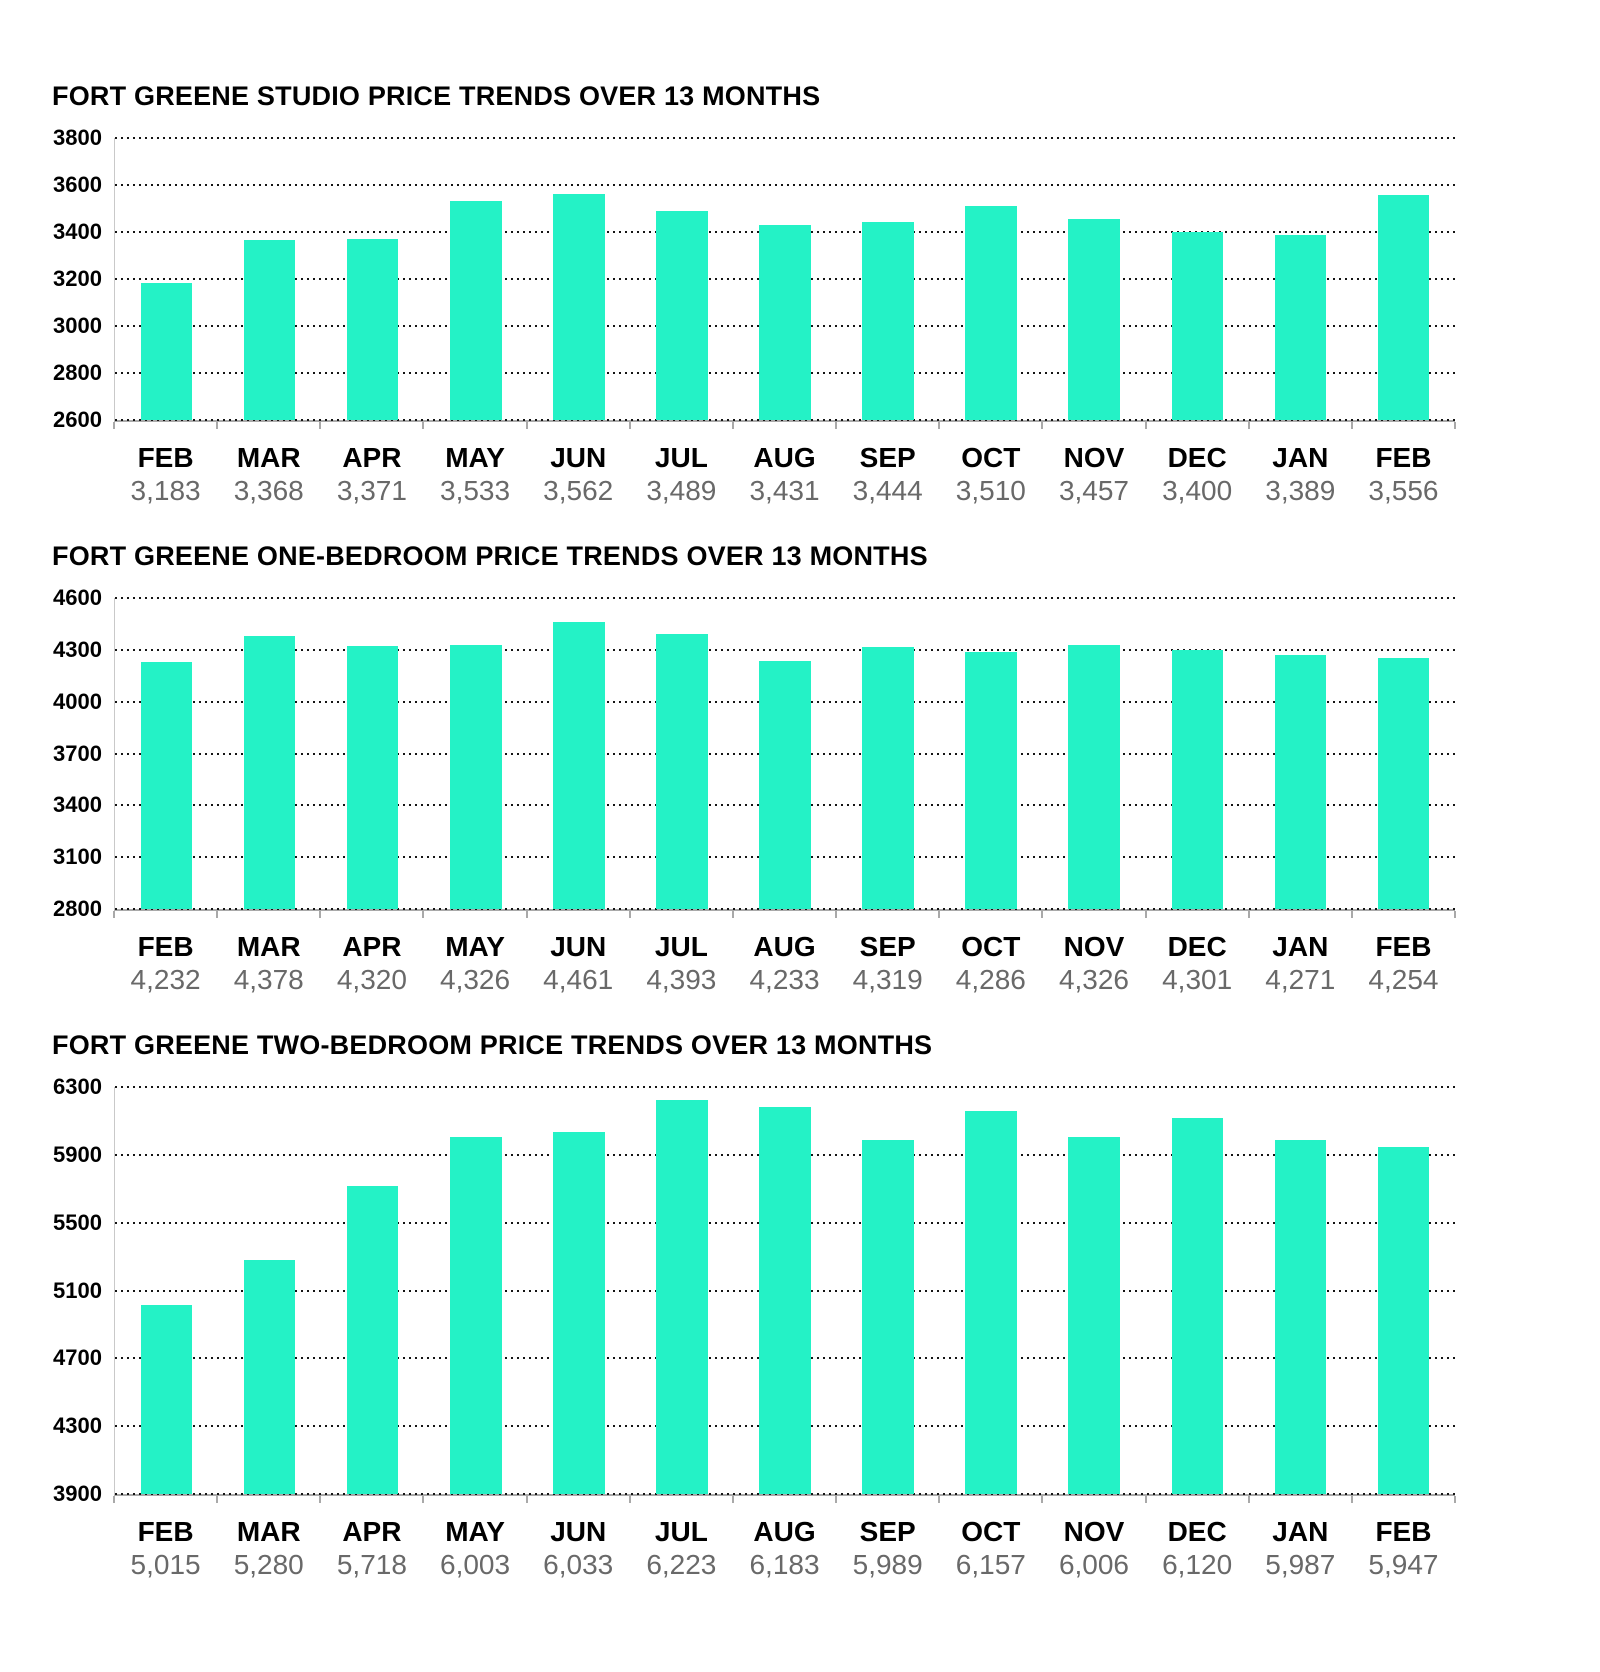 The image size is (1600, 1672). Describe the element at coordinates (784, 1531) in the screenshot. I see `month-label: AUG` at that location.